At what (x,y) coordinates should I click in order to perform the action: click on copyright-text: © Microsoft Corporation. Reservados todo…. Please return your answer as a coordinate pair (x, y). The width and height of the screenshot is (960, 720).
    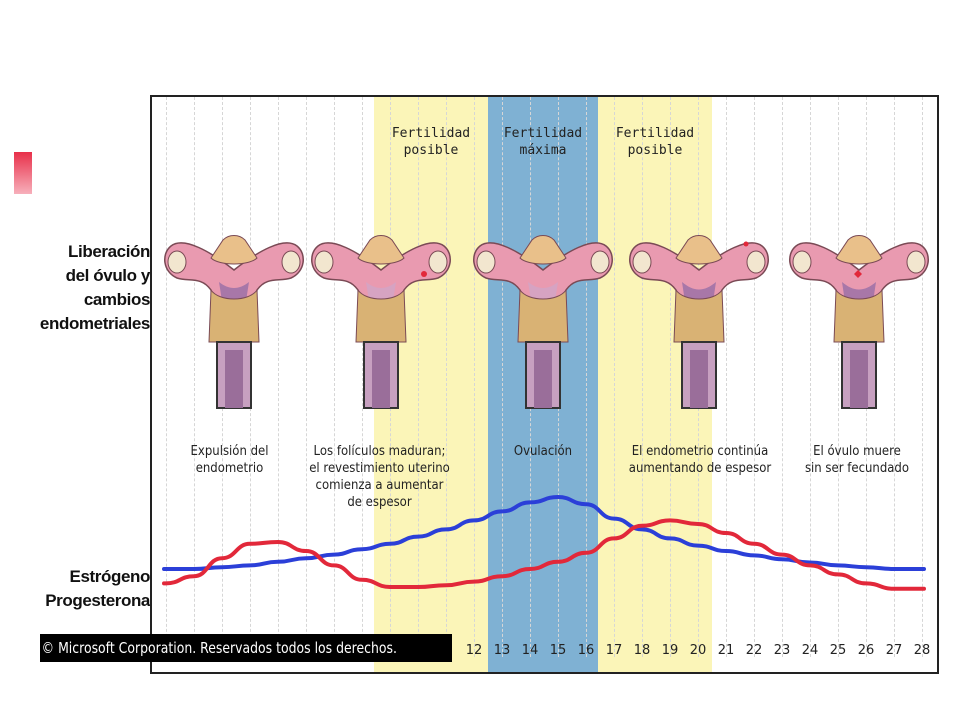
    Looking at the image, I should click on (219, 648).